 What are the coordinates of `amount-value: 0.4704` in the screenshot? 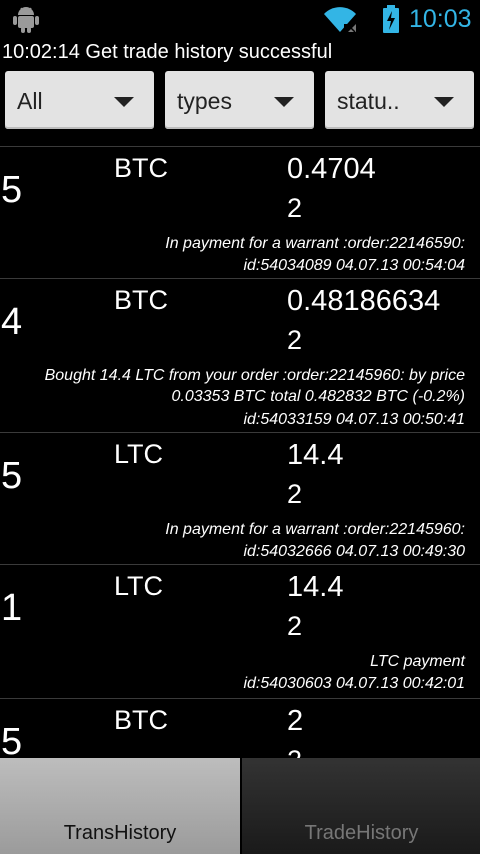 It's located at (331, 169).